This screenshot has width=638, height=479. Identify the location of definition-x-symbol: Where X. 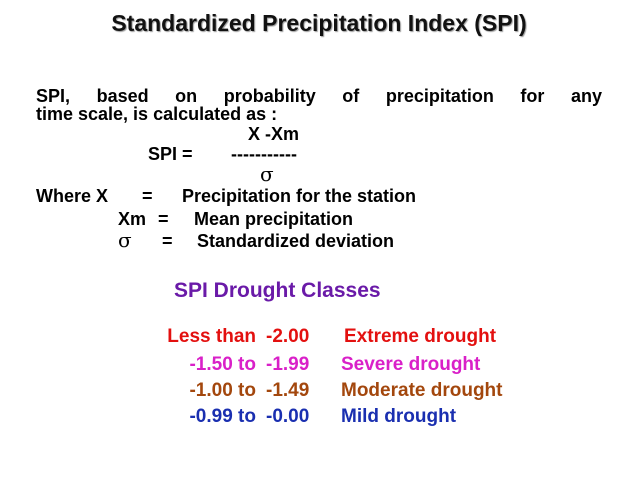
(72, 196).